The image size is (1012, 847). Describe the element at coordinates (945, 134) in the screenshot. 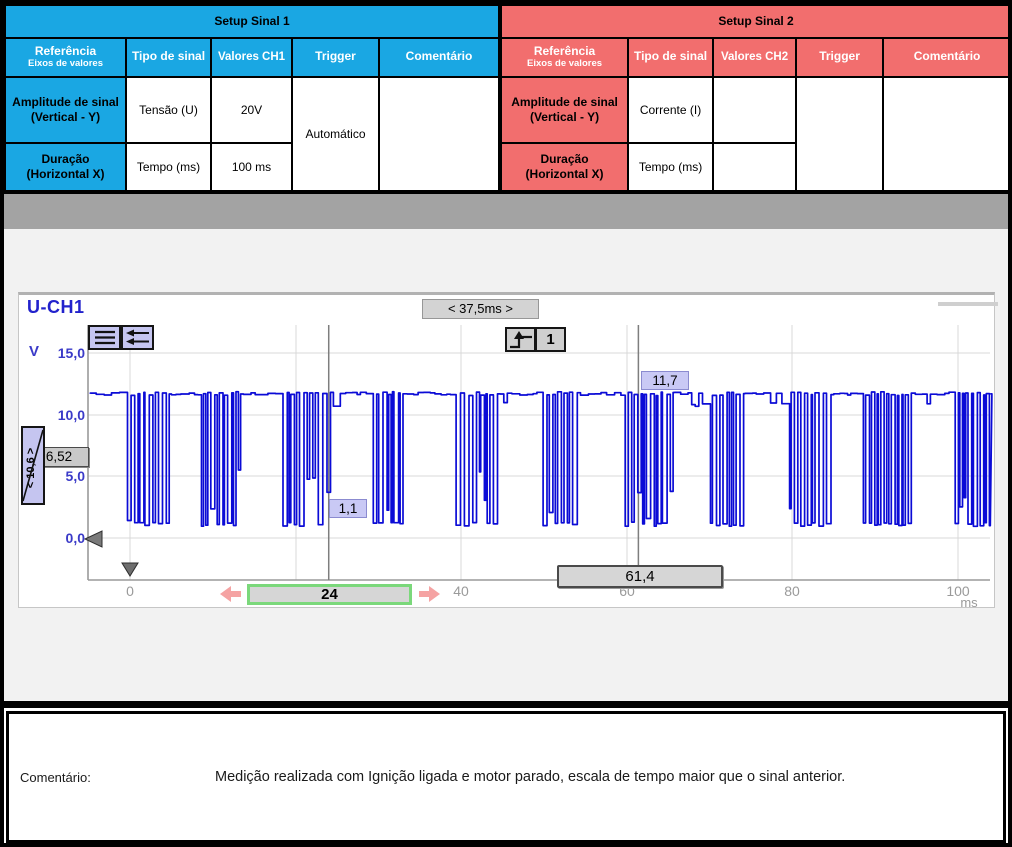

I see `cell-comentario-ch2` at that location.